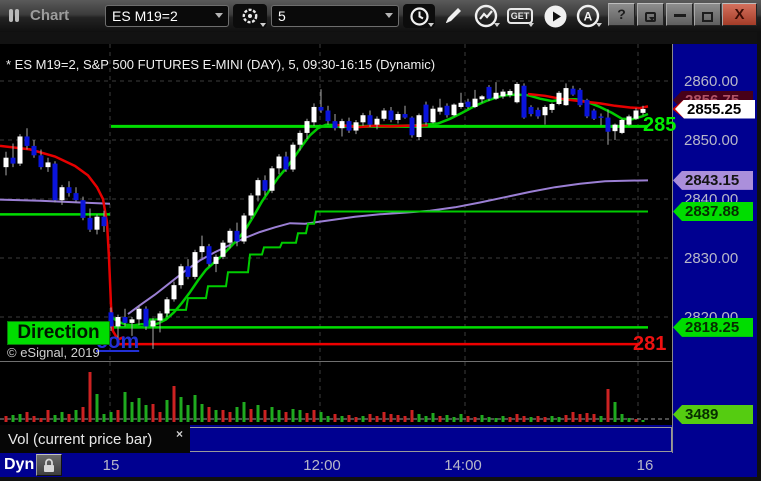 The height and width of the screenshot is (481, 761). I want to click on minimize-icon, so click(679, 15).